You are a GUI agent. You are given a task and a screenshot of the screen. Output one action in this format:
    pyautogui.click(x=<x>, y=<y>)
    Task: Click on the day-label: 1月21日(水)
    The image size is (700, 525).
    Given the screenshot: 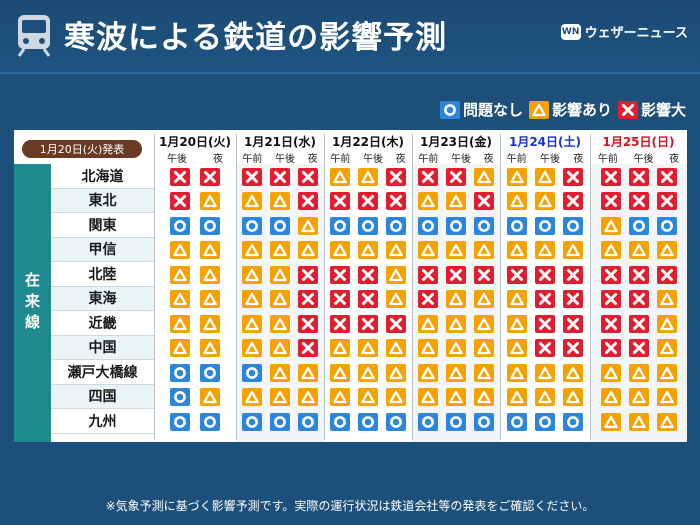 What is the action you would take?
    pyautogui.click(x=280, y=142)
    